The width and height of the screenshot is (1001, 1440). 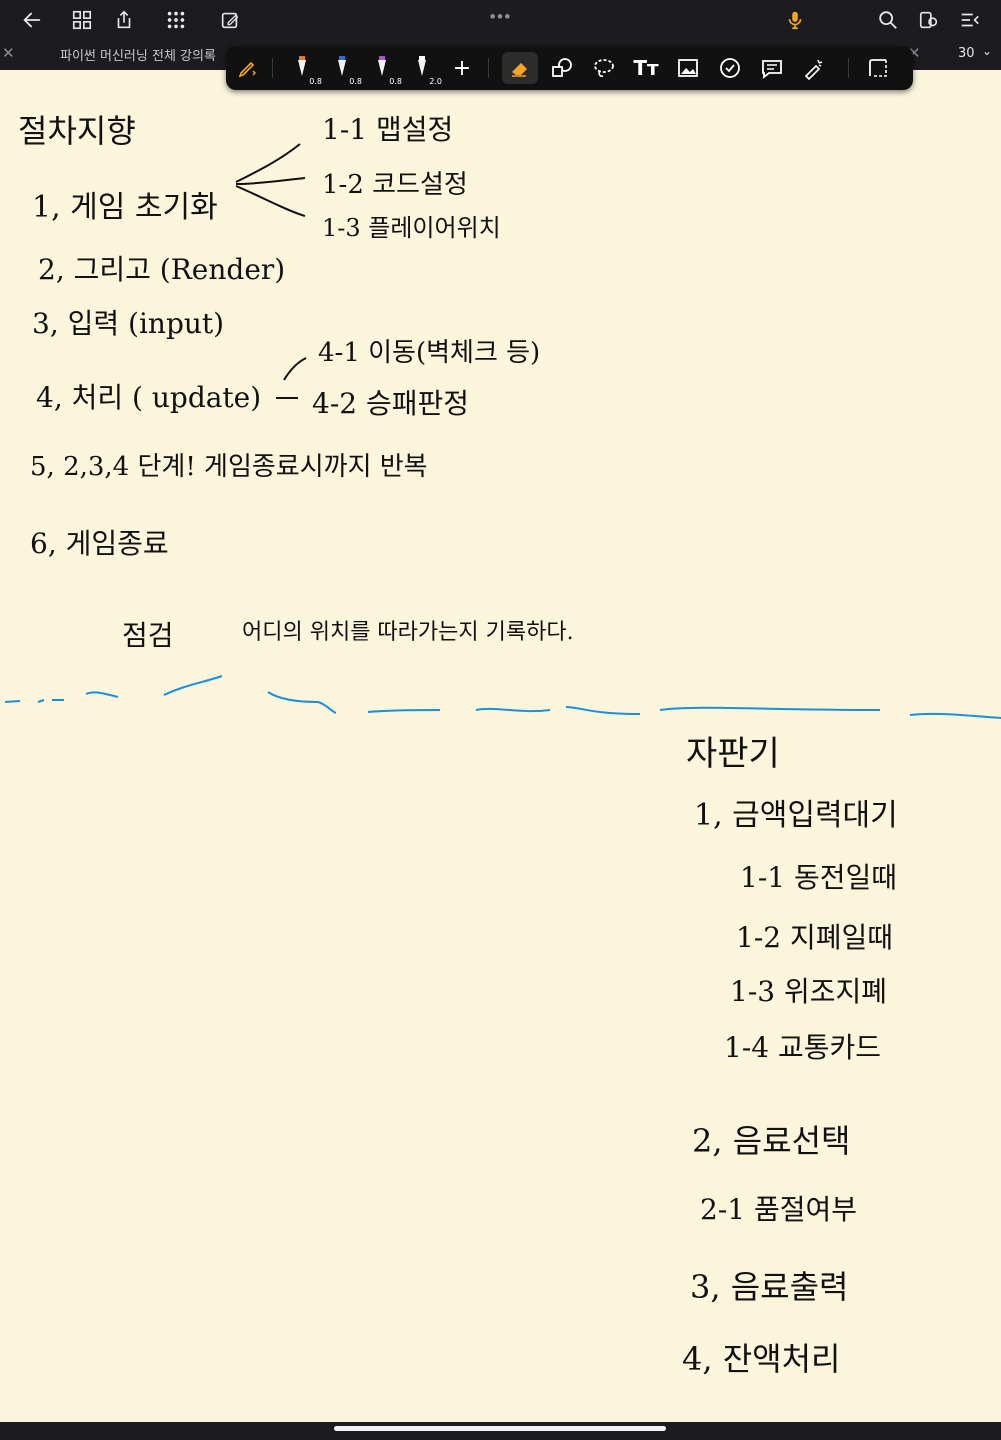 I want to click on top-item-4: 4, 처리 ( update), so click(x=149, y=397).